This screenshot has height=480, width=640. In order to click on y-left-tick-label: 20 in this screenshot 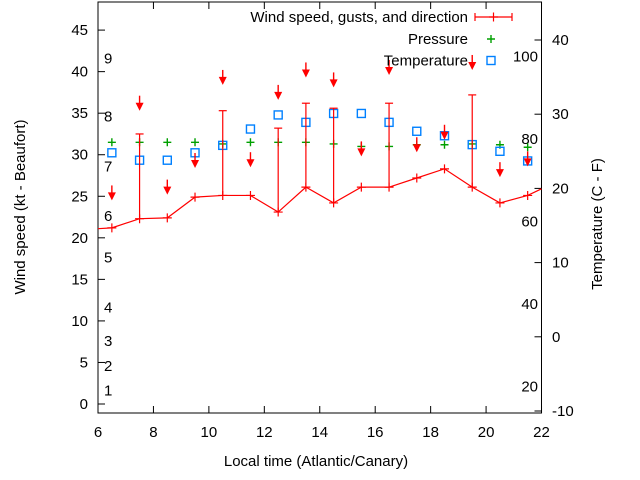, I will do `click(79, 238)`.